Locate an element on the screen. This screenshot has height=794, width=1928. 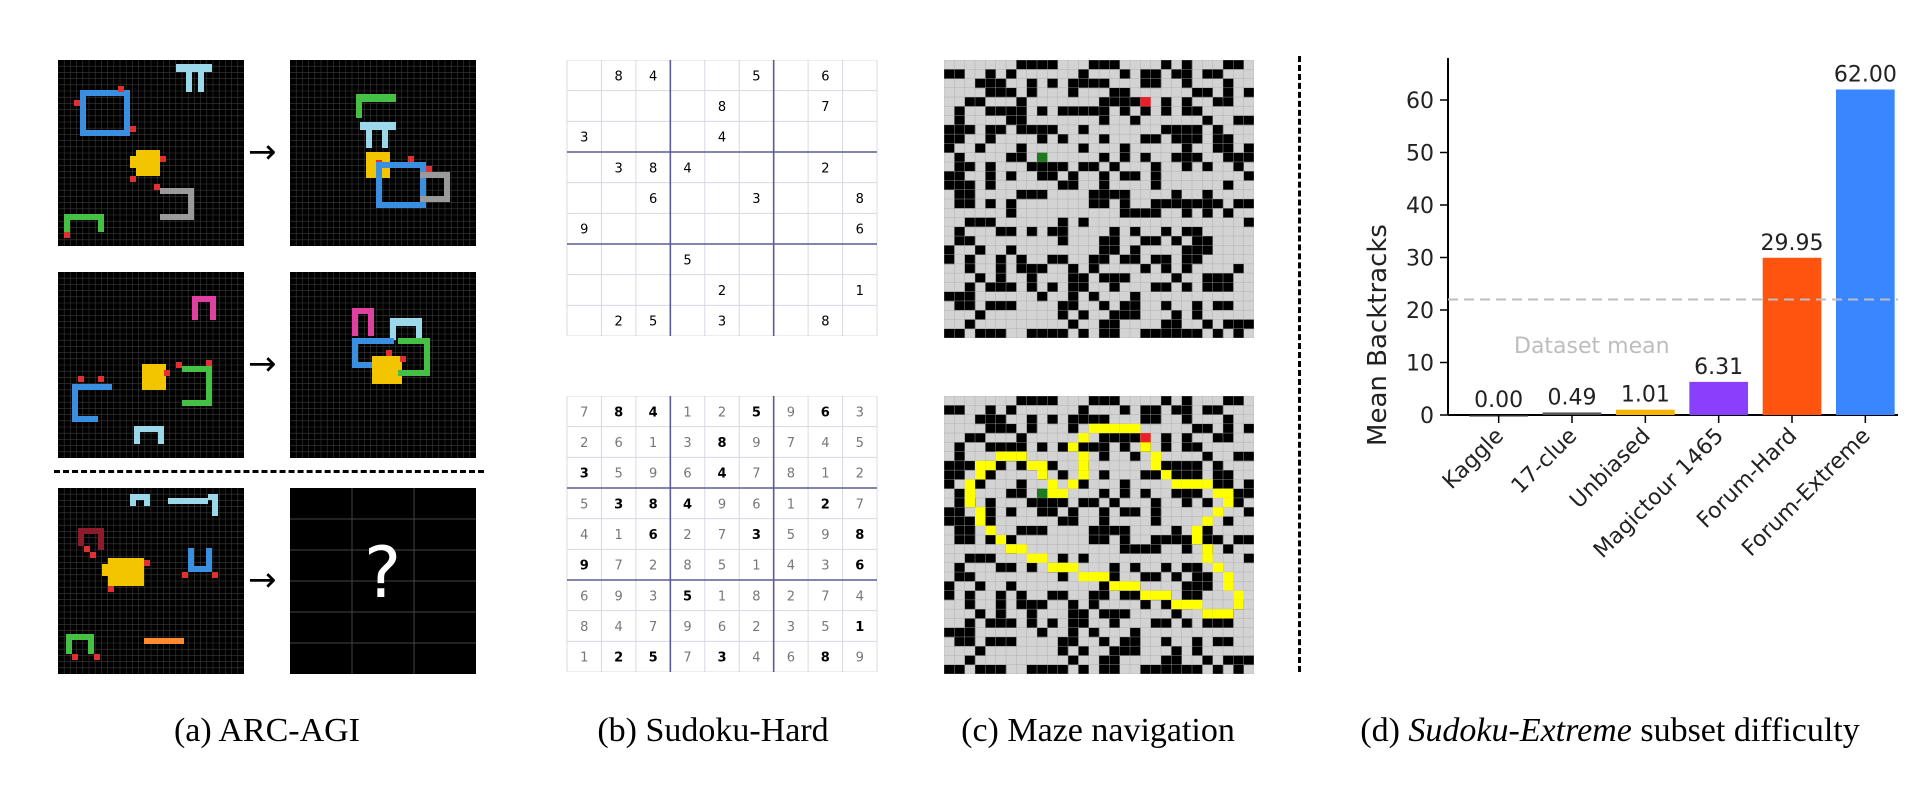
bar-unbiased is located at coordinates (1645, 412).